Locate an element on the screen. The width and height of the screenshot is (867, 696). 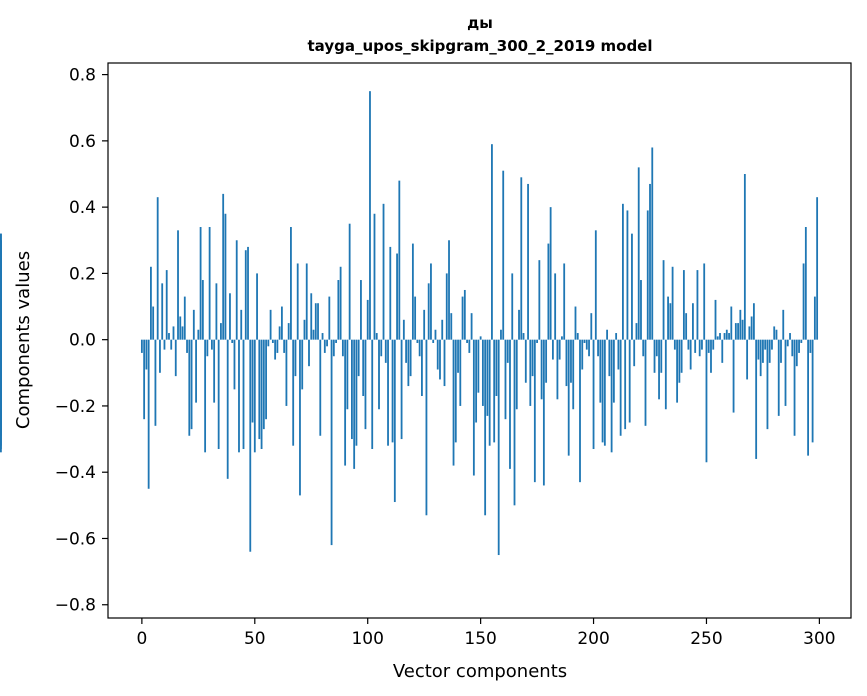
bar-undefined is located at coordinates (1, 374).